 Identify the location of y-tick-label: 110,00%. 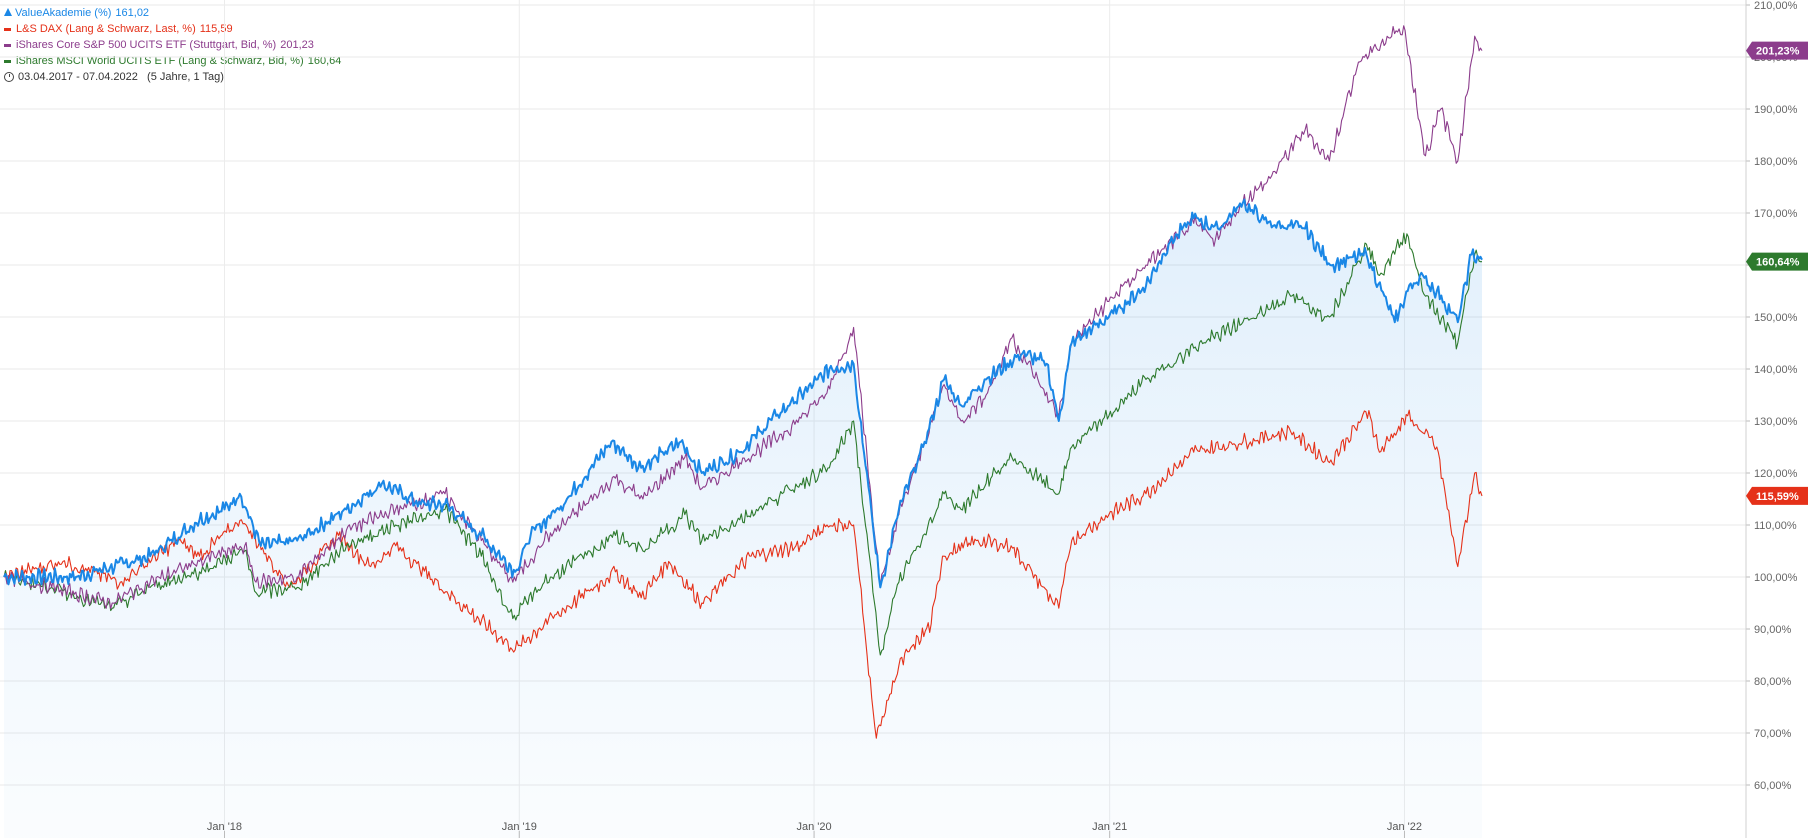
(1775, 526).